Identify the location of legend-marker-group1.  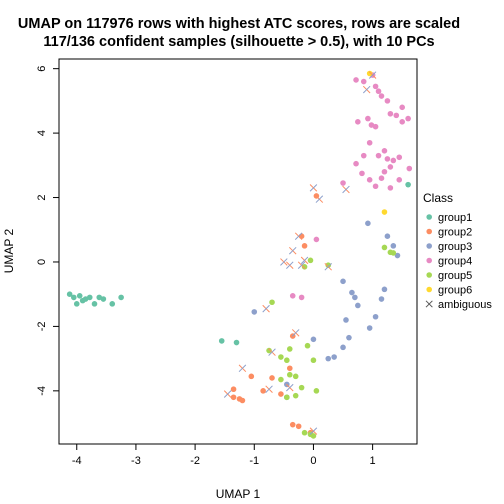
(429, 217).